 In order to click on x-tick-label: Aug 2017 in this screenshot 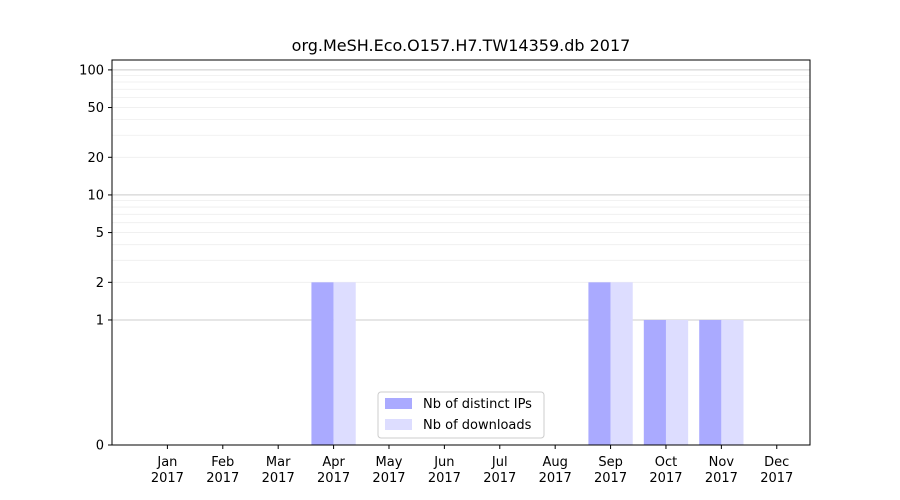, I will do `click(555, 470)`.